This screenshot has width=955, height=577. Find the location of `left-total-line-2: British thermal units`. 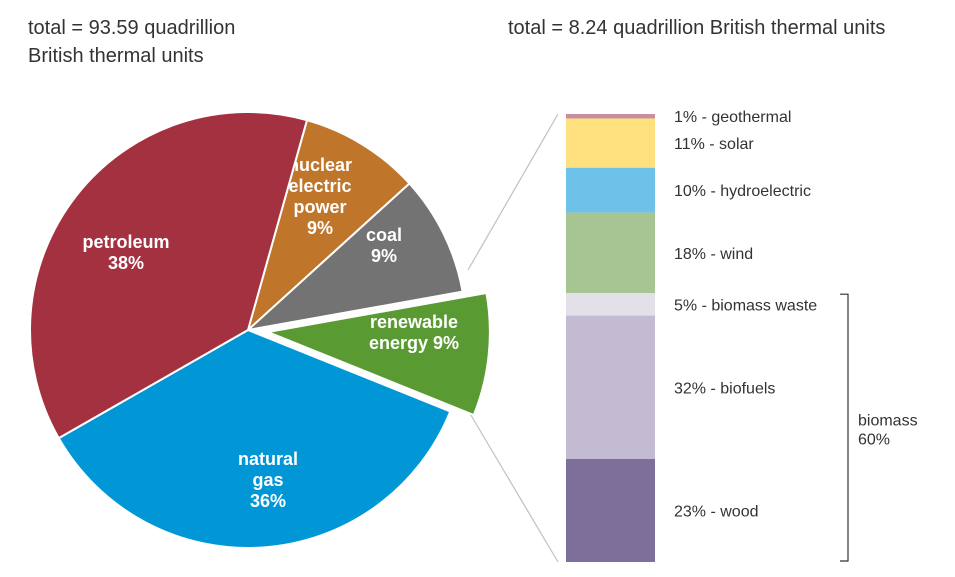

left-total-line-2: British thermal units is located at coordinates (116, 56).